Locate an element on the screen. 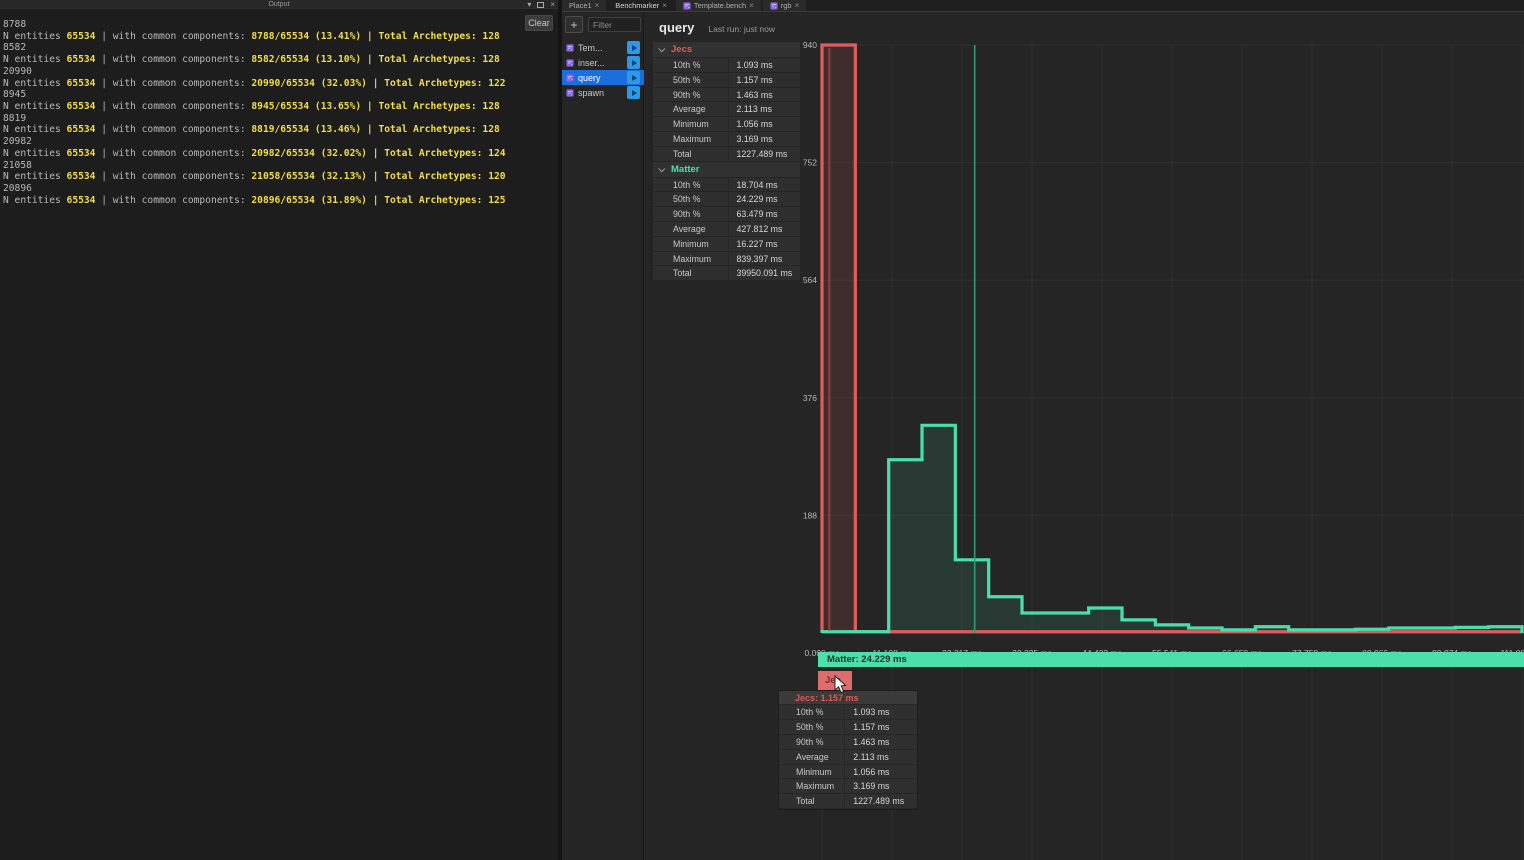  y-tick-label: 188 is located at coordinates (810, 515).